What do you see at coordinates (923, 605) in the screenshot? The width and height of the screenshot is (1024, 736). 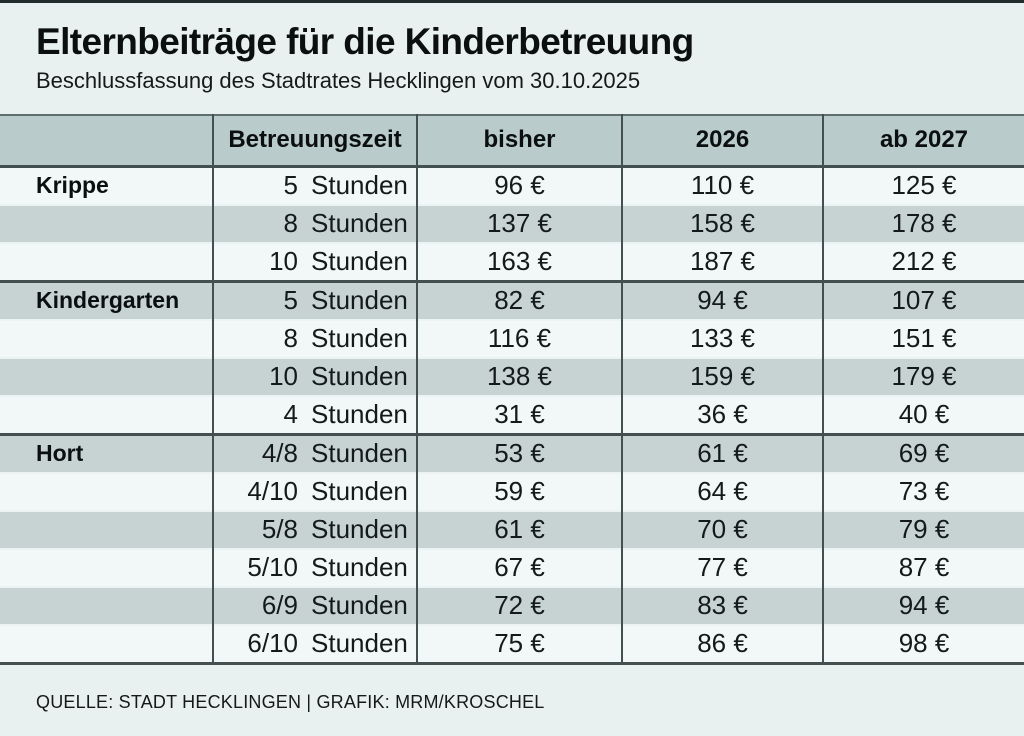 I see `price-2027-cell: 94 €` at bounding box center [923, 605].